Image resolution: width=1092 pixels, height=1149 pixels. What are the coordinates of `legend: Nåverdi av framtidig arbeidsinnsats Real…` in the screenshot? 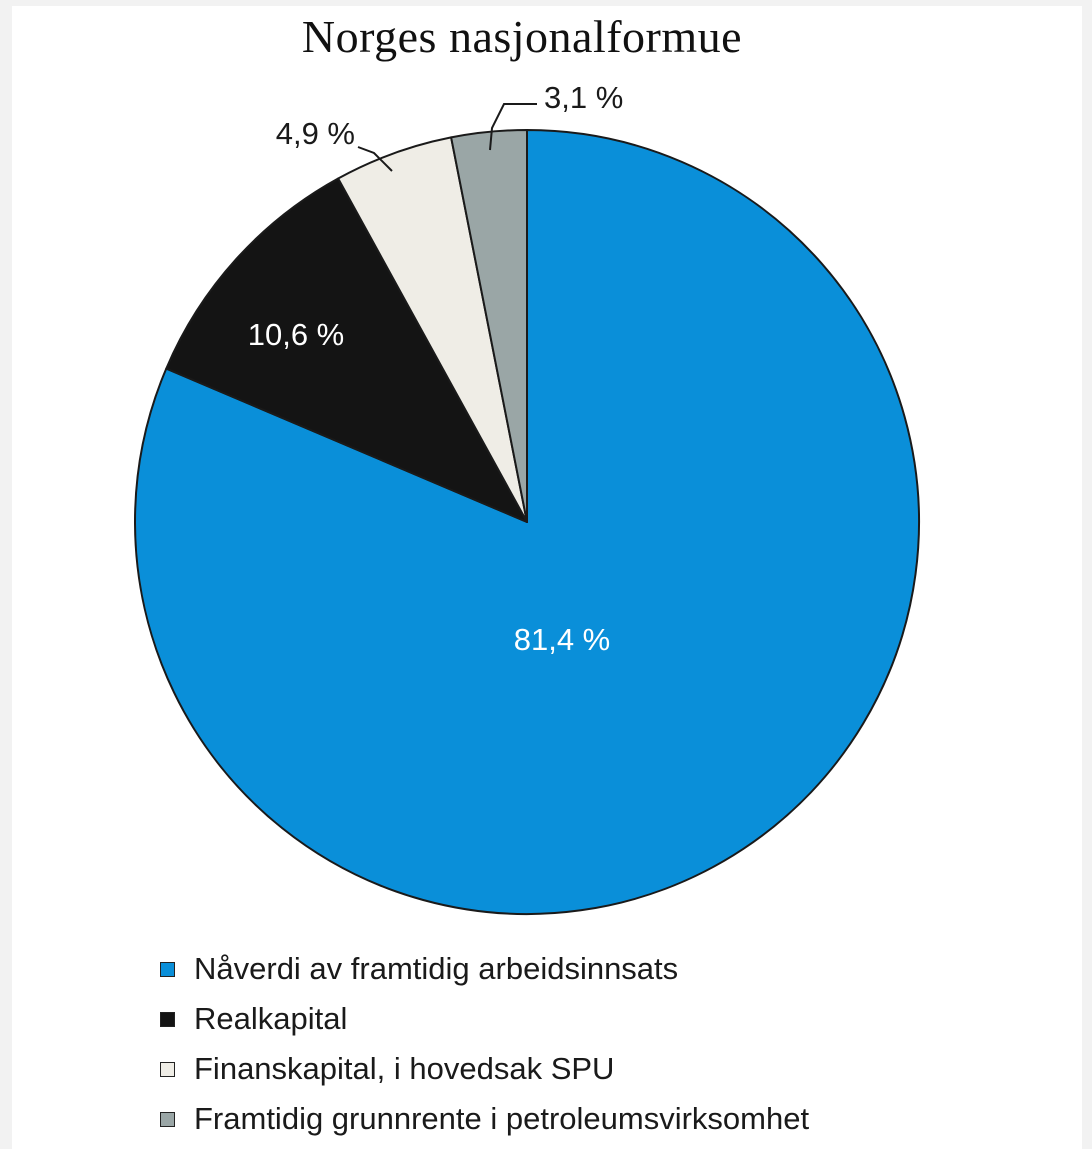 It's located at (484, 1044).